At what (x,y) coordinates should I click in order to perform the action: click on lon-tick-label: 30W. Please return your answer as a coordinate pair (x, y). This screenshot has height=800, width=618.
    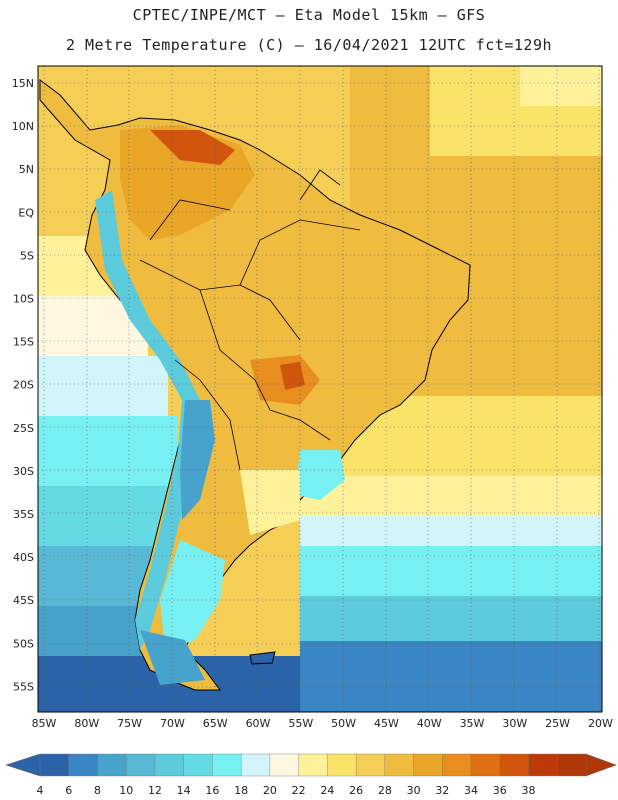
    Looking at the image, I should click on (514, 723).